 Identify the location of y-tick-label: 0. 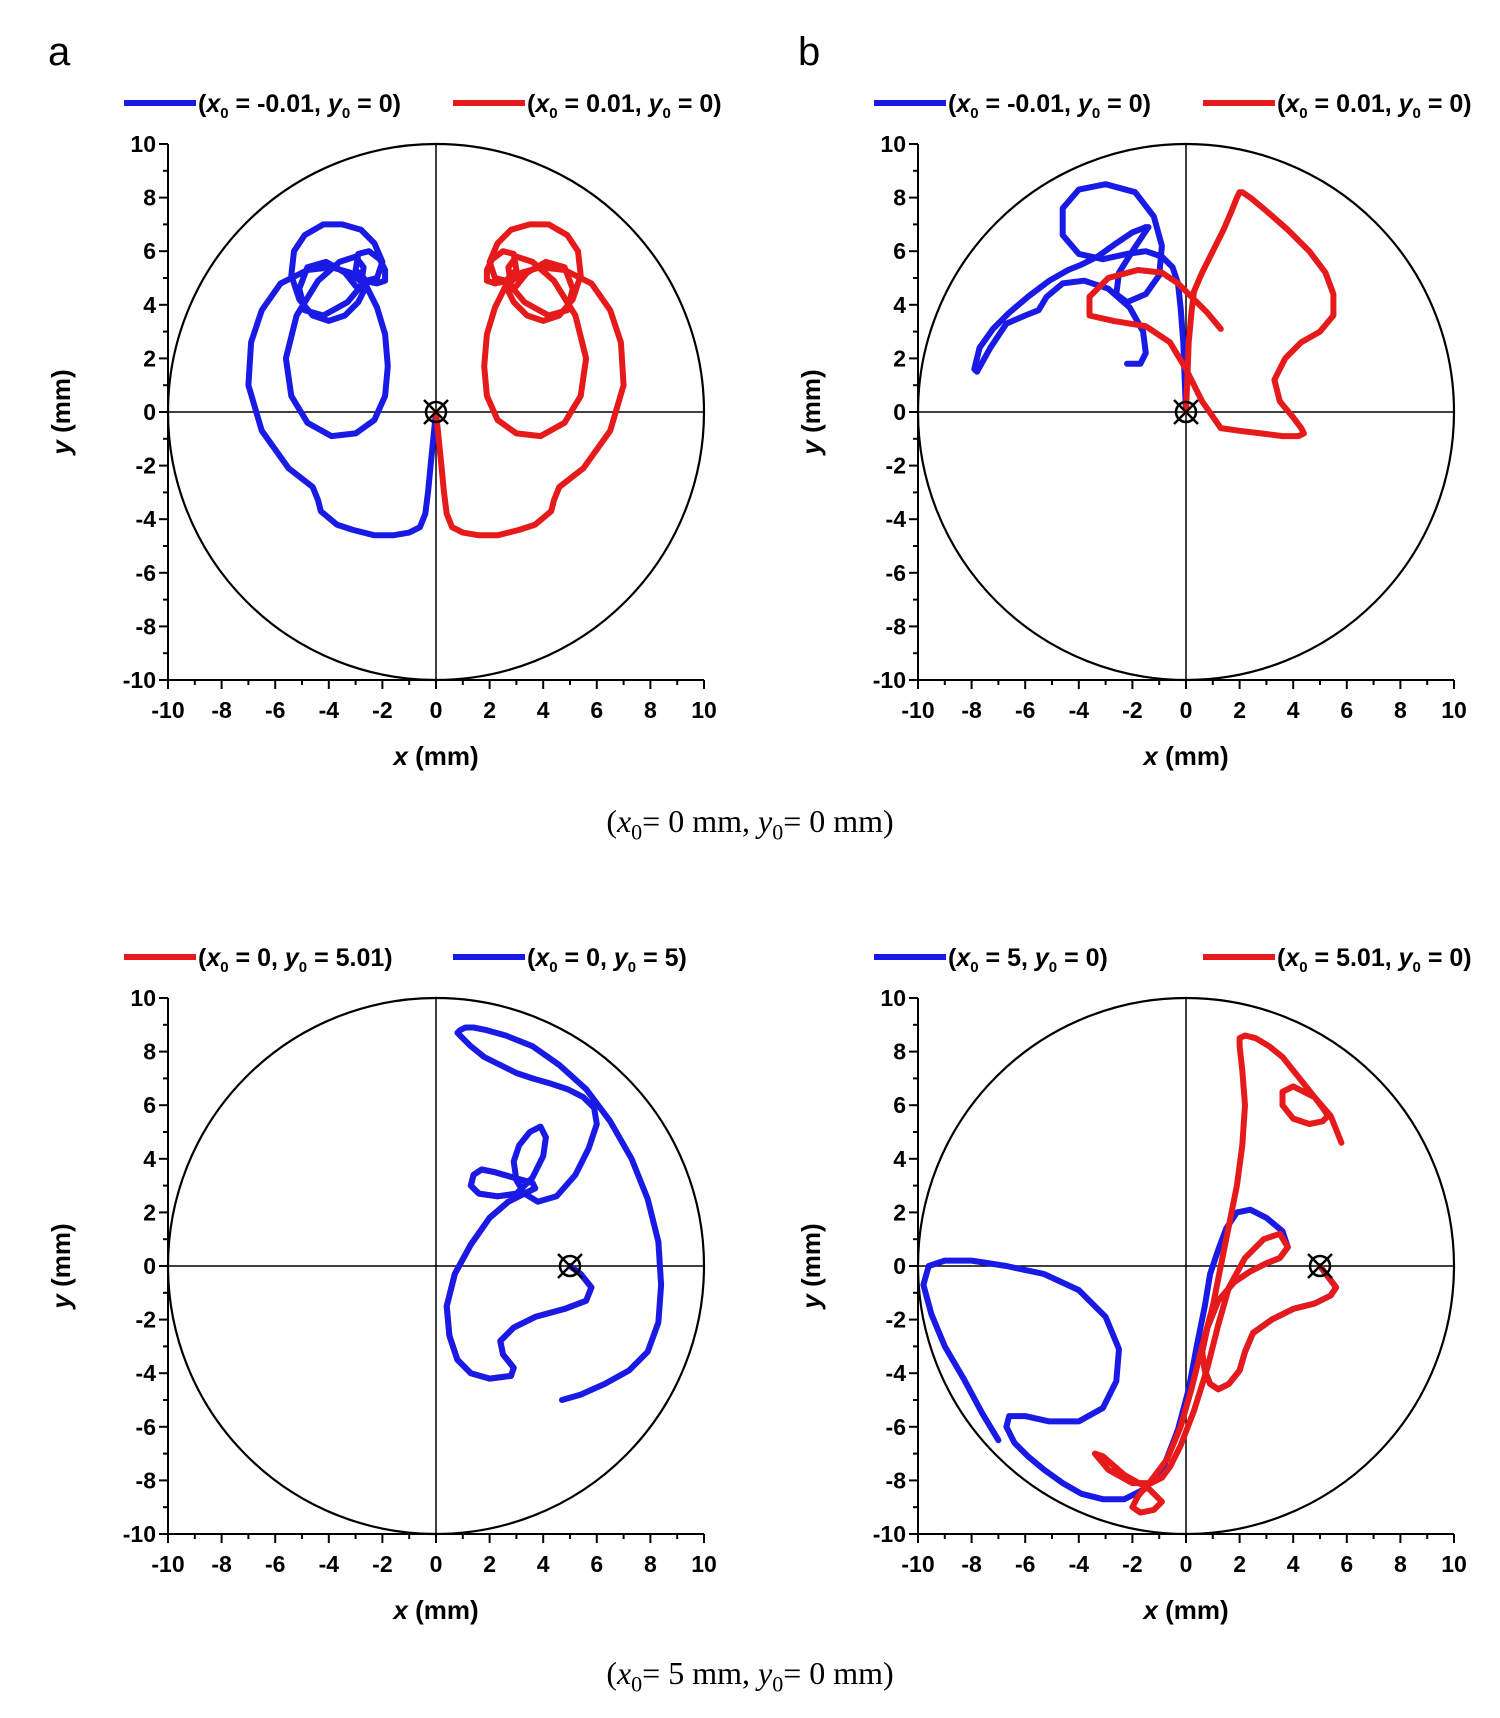
(149, 412).